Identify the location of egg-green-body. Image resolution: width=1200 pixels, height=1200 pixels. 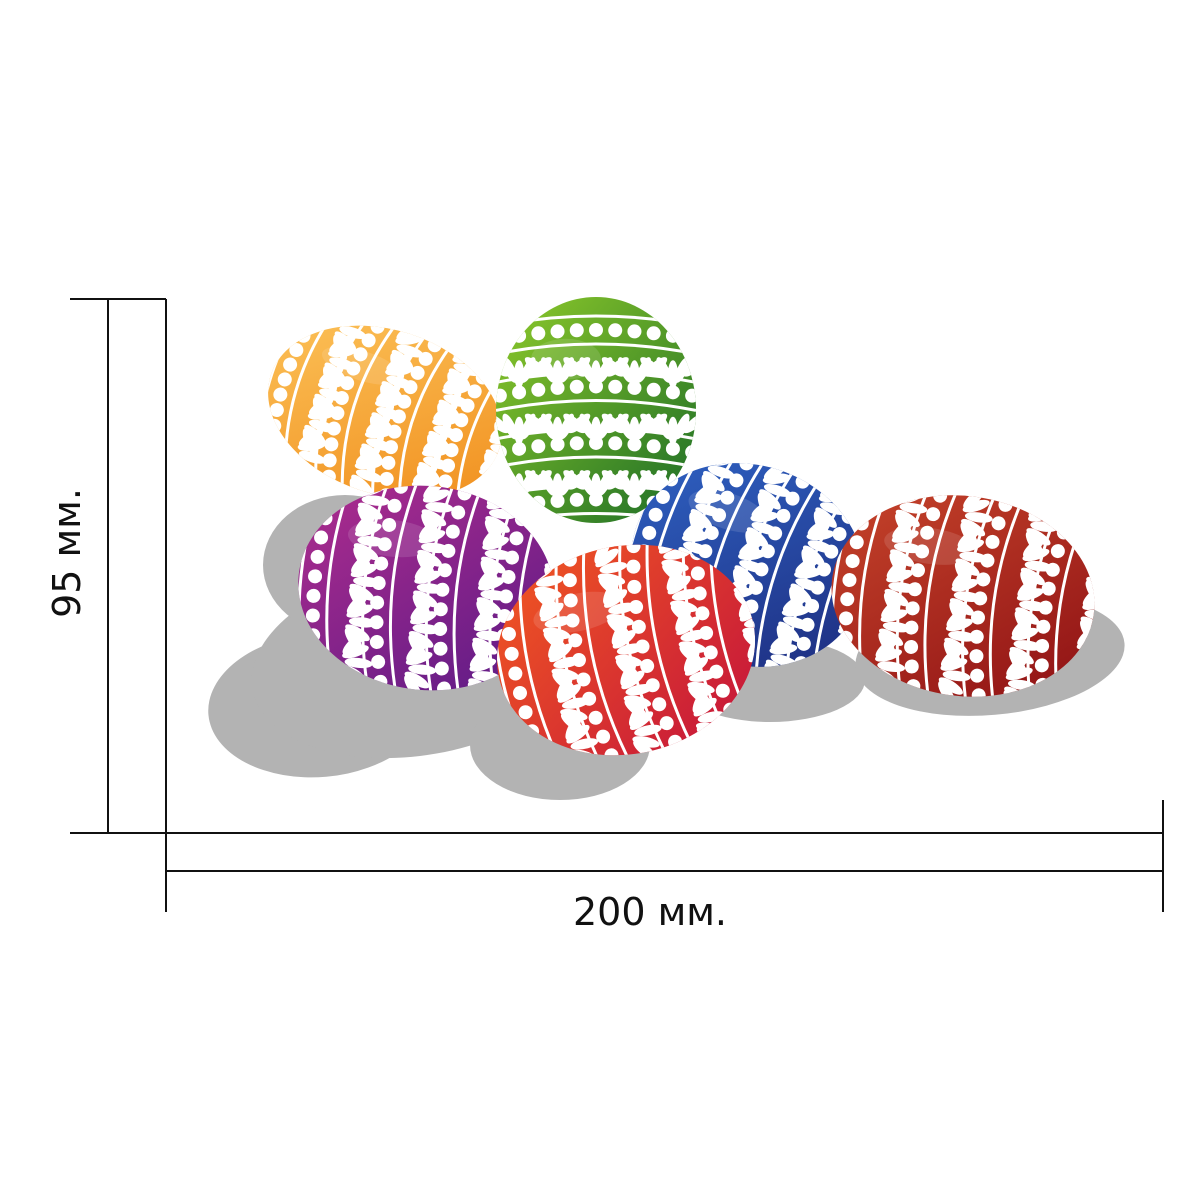
(596, 410).